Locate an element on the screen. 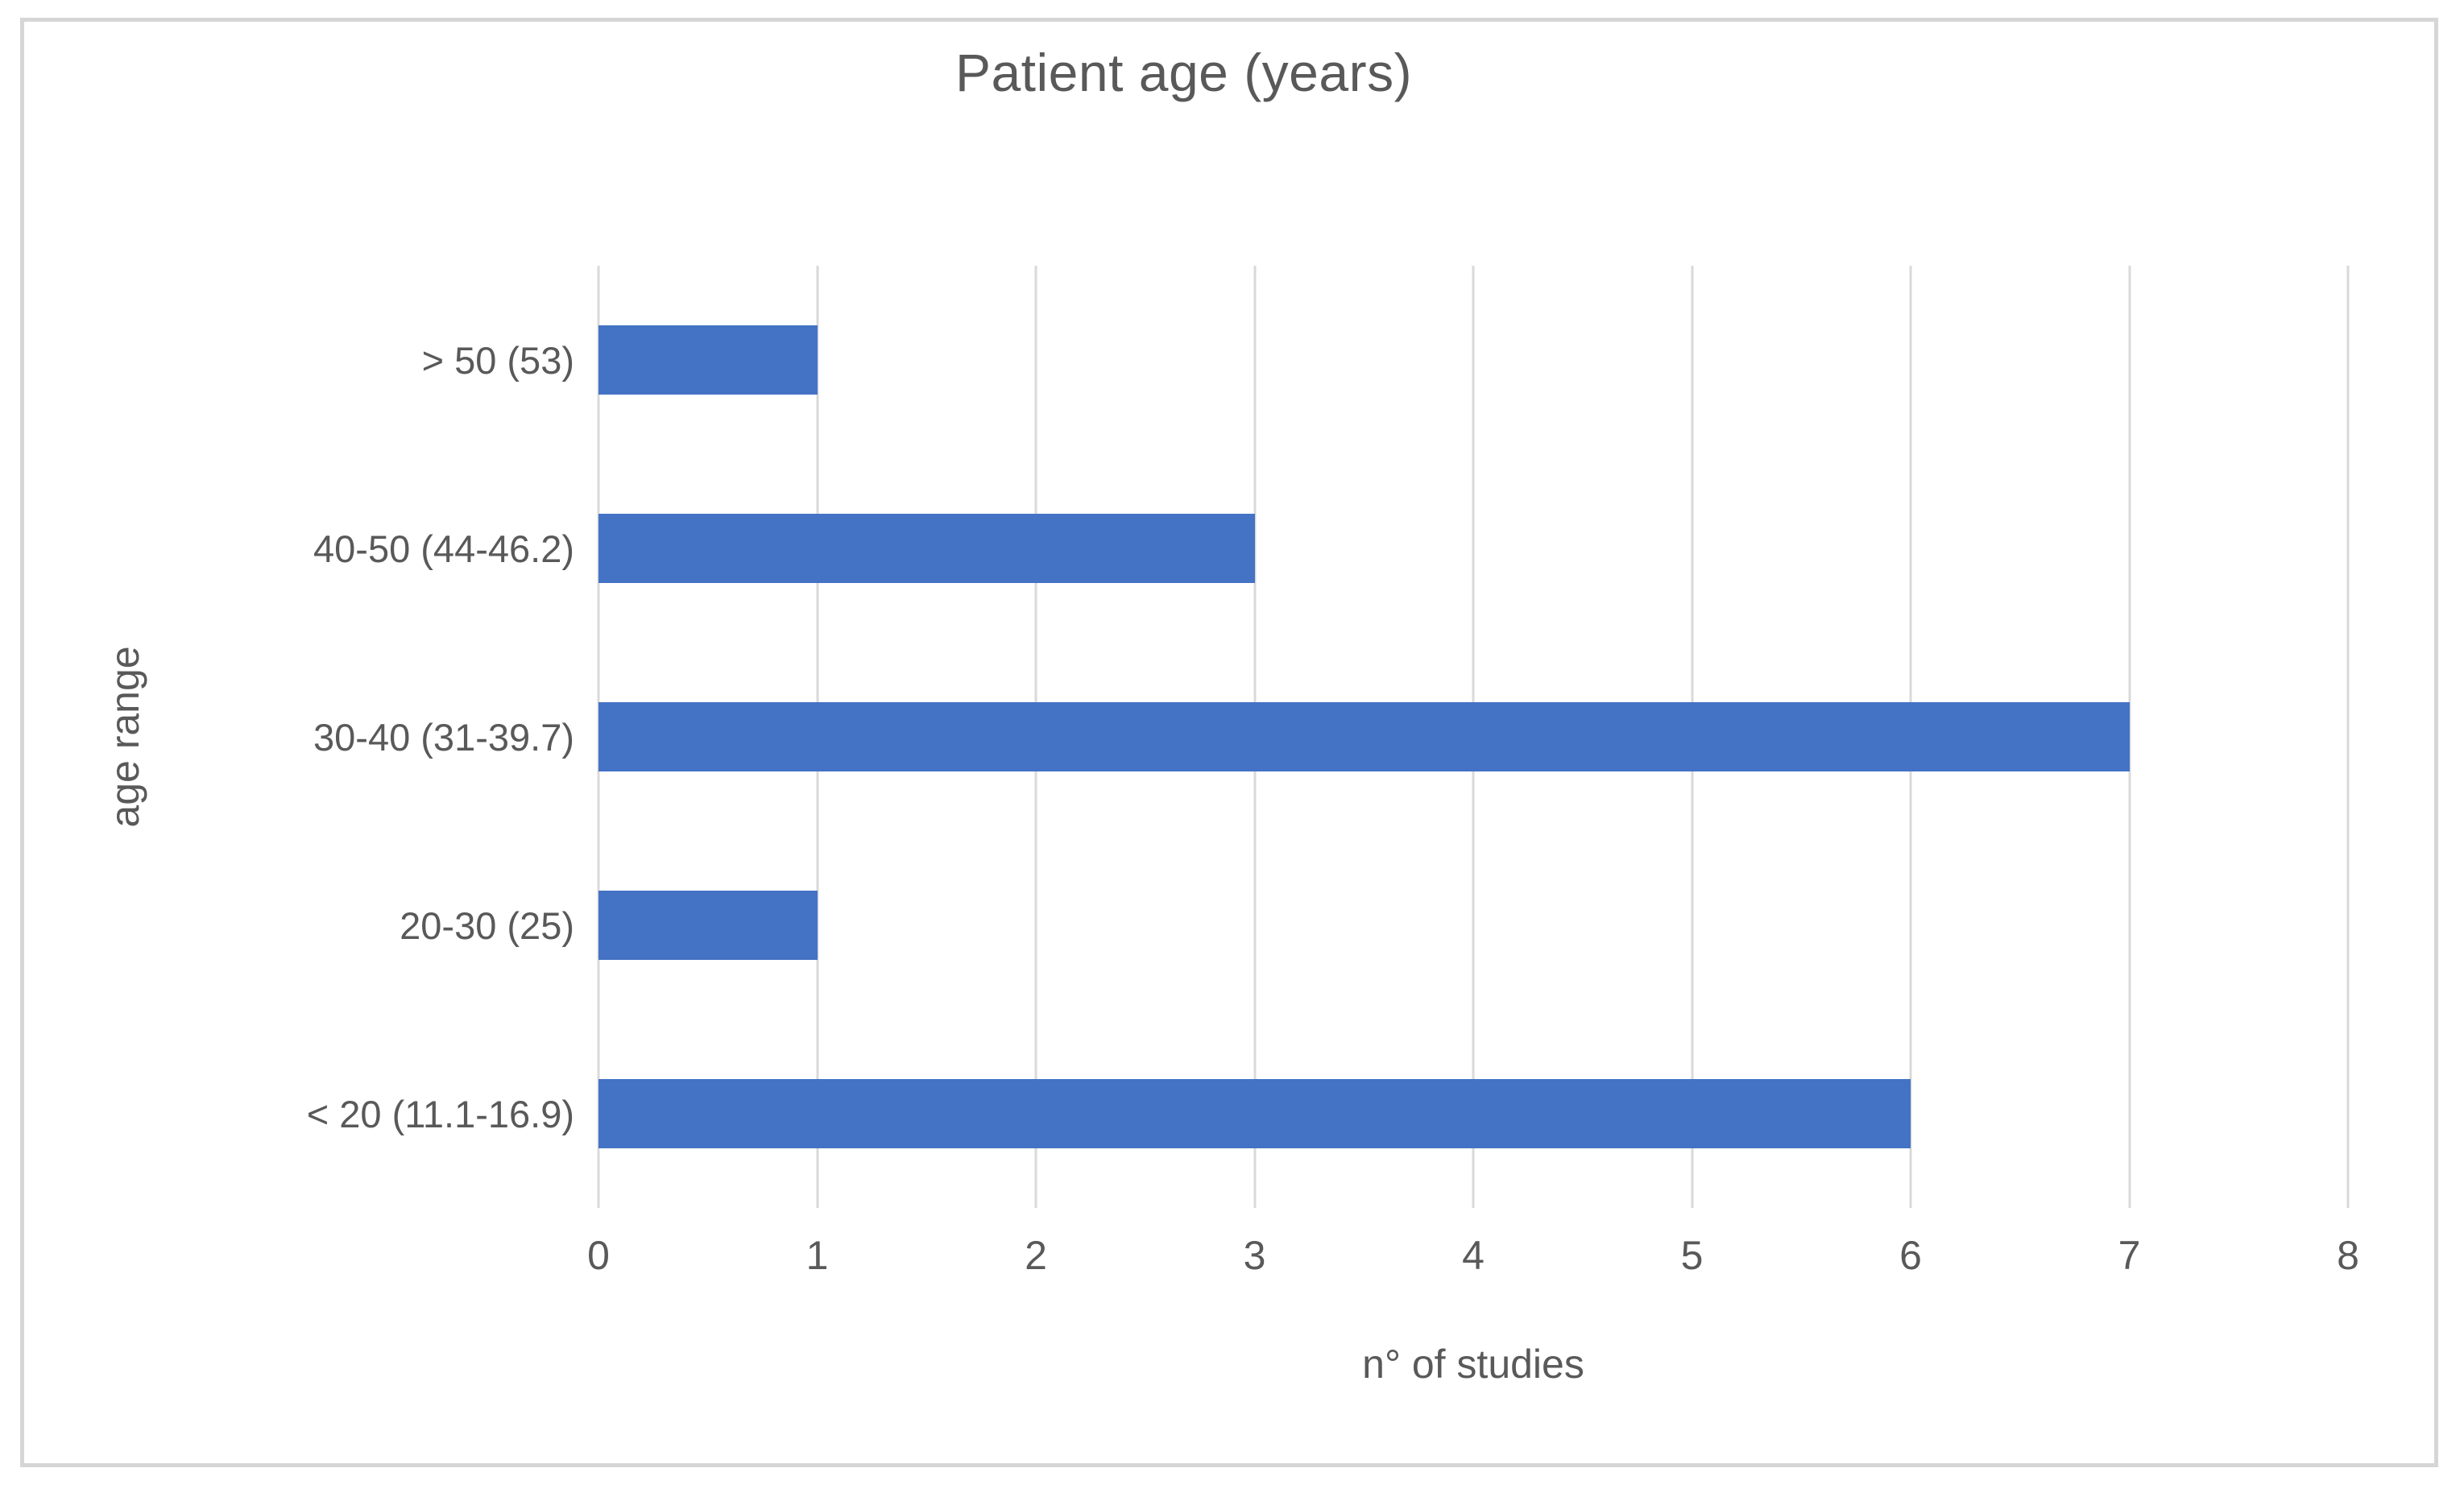 The height and width of the screenshot is (1497, 2464). x-tick-label: 3 is located at coordinates (1254, 1256).